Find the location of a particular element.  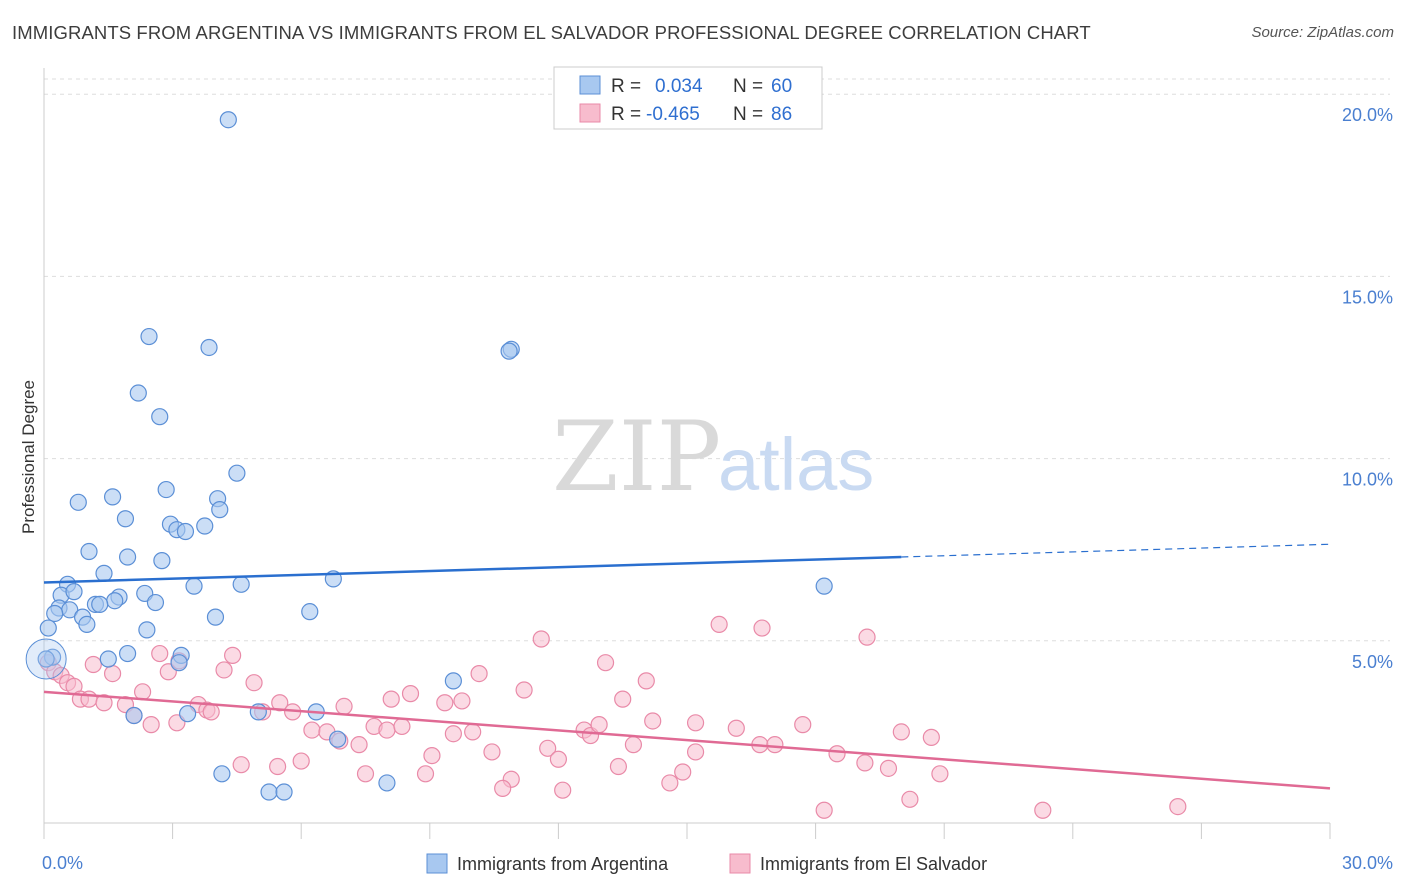

y-tick-label: 20.0% is located at coordinates (1367, 115).